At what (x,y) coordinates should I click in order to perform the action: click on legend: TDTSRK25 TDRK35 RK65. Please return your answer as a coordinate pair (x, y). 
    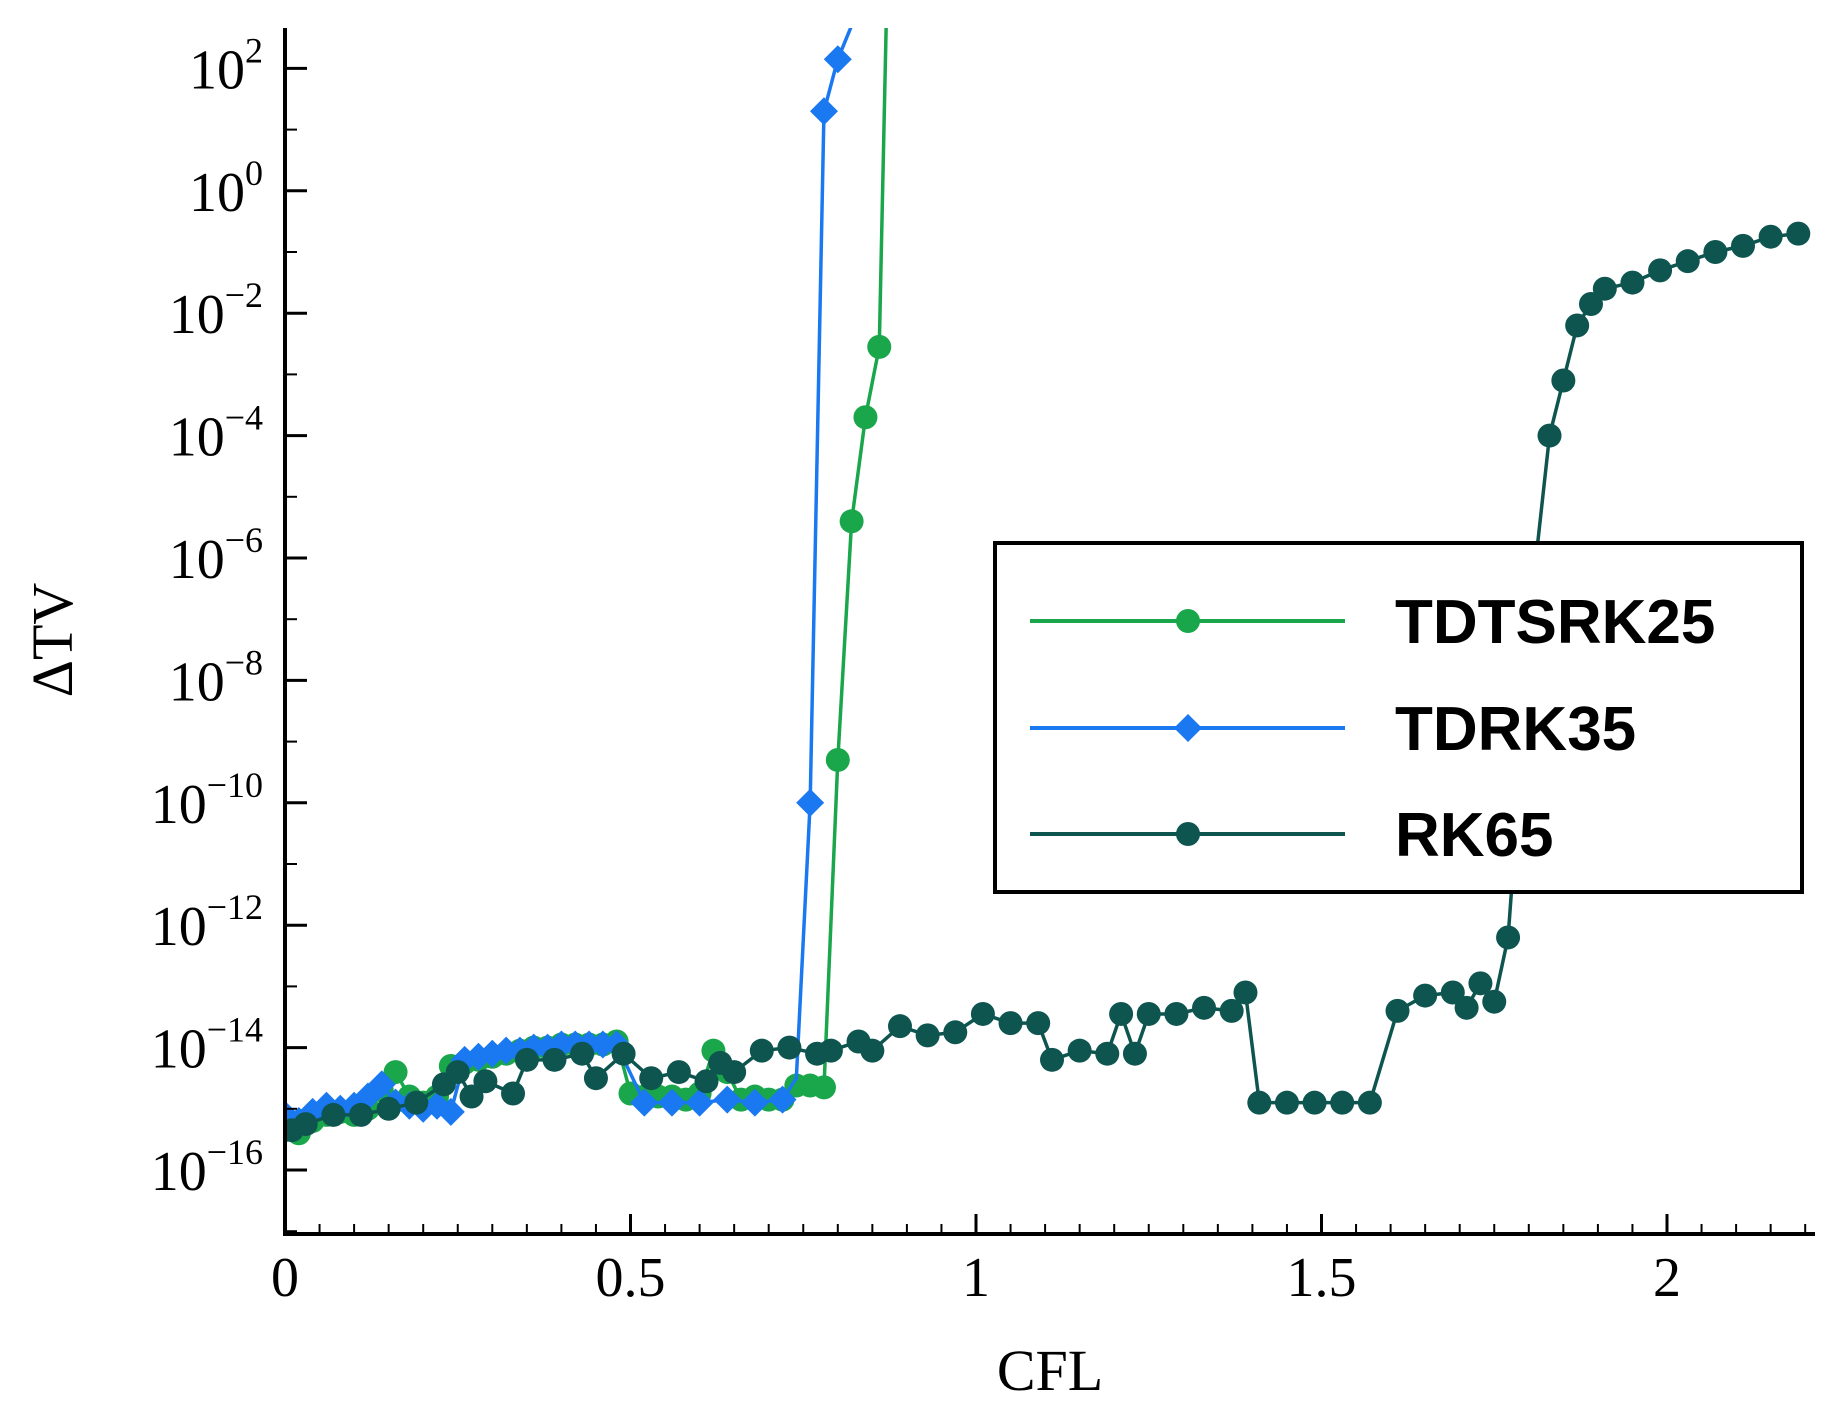
    Looking at the image, I should click on (1398, 717).